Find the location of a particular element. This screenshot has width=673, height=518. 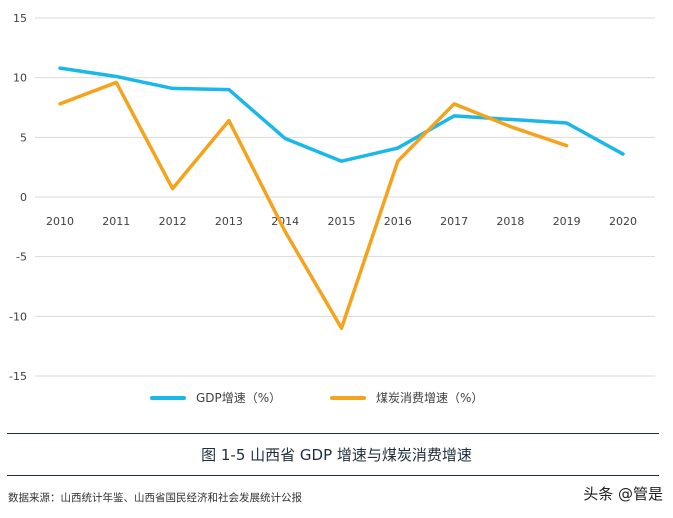

legend-item-coal: 煤炭消费增速（%） is located at coordinates (406, 397).